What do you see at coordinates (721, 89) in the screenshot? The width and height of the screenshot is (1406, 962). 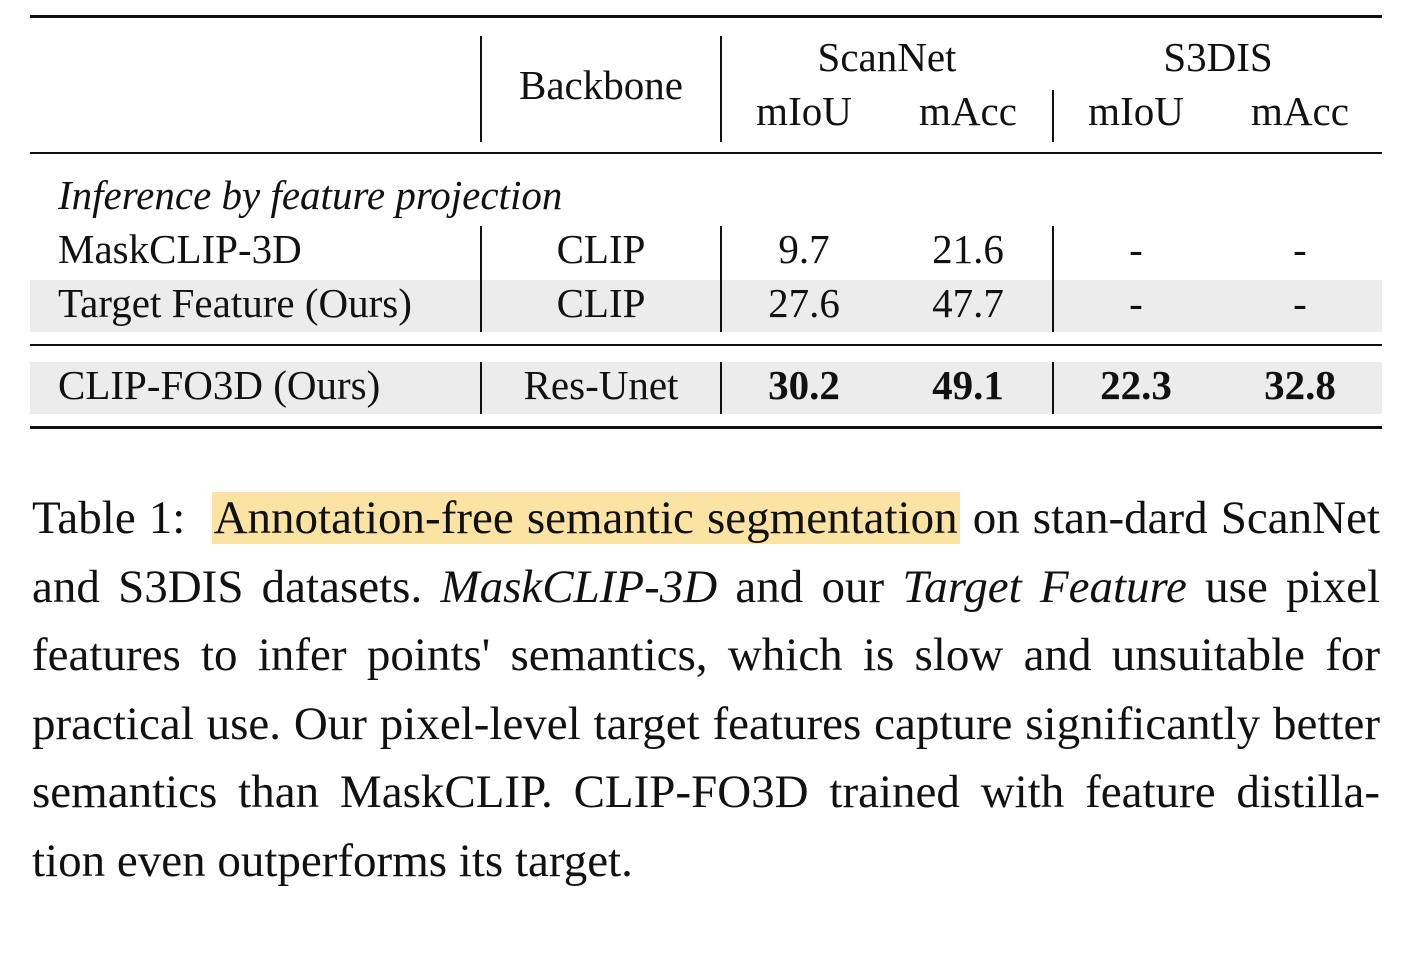 I see `vline-backbone-header` at bounding box center [721, 89].